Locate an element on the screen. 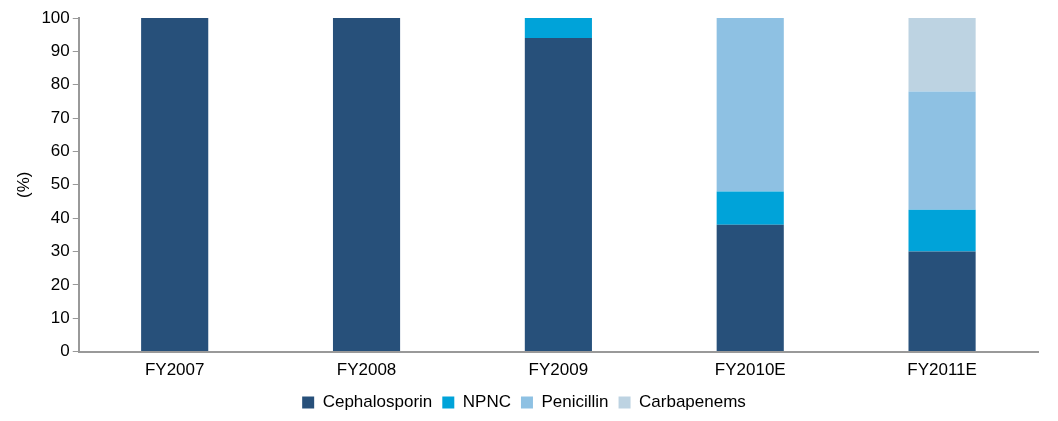 The height and width of the screenshot is (421, 1058). x-tick-label: FY2009 is located at coordinates (558, 370).